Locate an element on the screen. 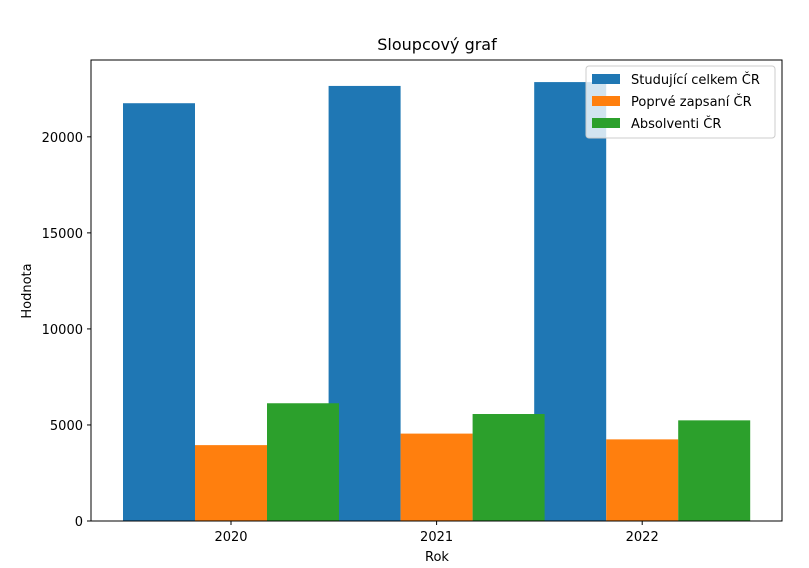  x-tick-label: 2021 is located at coordinates (436, 537).